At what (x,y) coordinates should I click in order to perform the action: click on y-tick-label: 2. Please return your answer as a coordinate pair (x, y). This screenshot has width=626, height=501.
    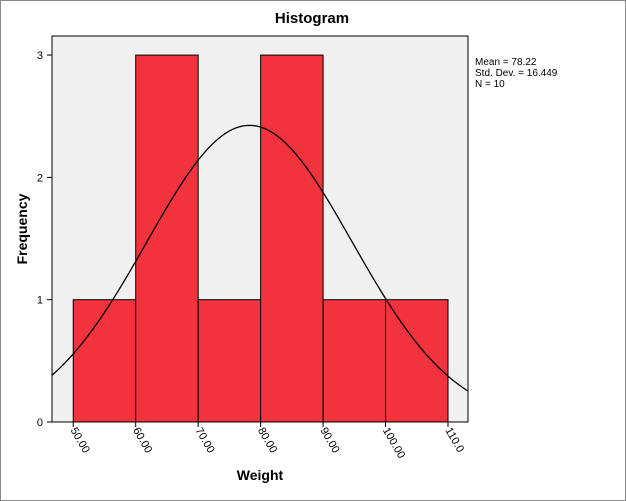
    Looking at the image, I should click on (40, 178).